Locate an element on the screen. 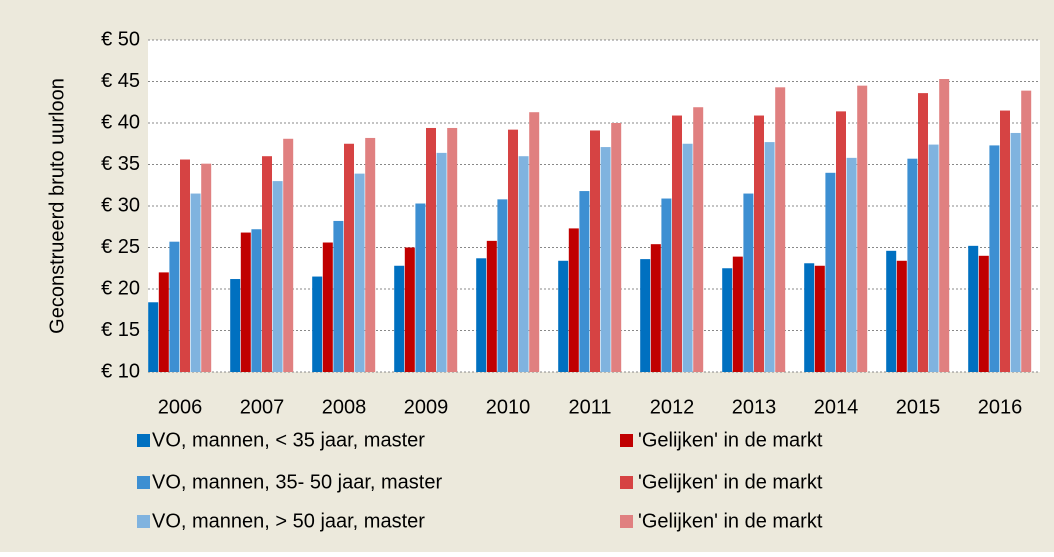 The width and height of the screenshot is (1054, 557). x-tick-label: 2010 is located at coordinates (508, 407).